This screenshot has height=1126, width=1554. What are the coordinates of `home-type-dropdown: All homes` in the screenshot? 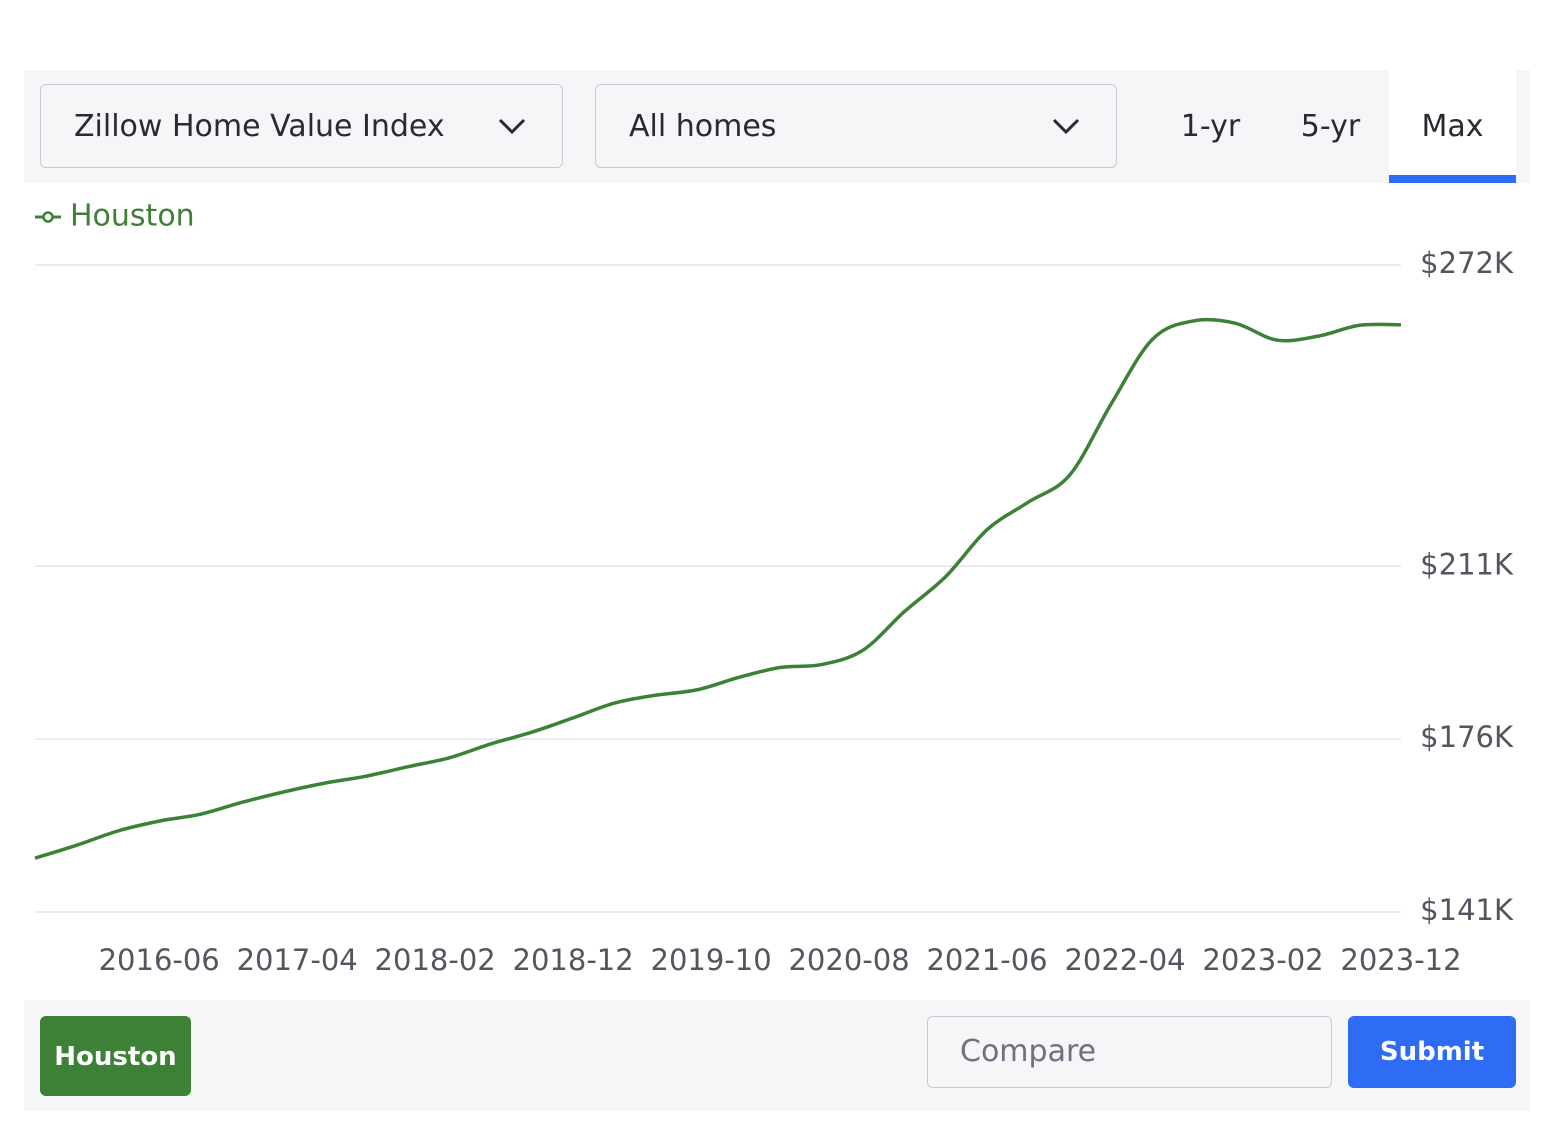 It's located at (856, 126).